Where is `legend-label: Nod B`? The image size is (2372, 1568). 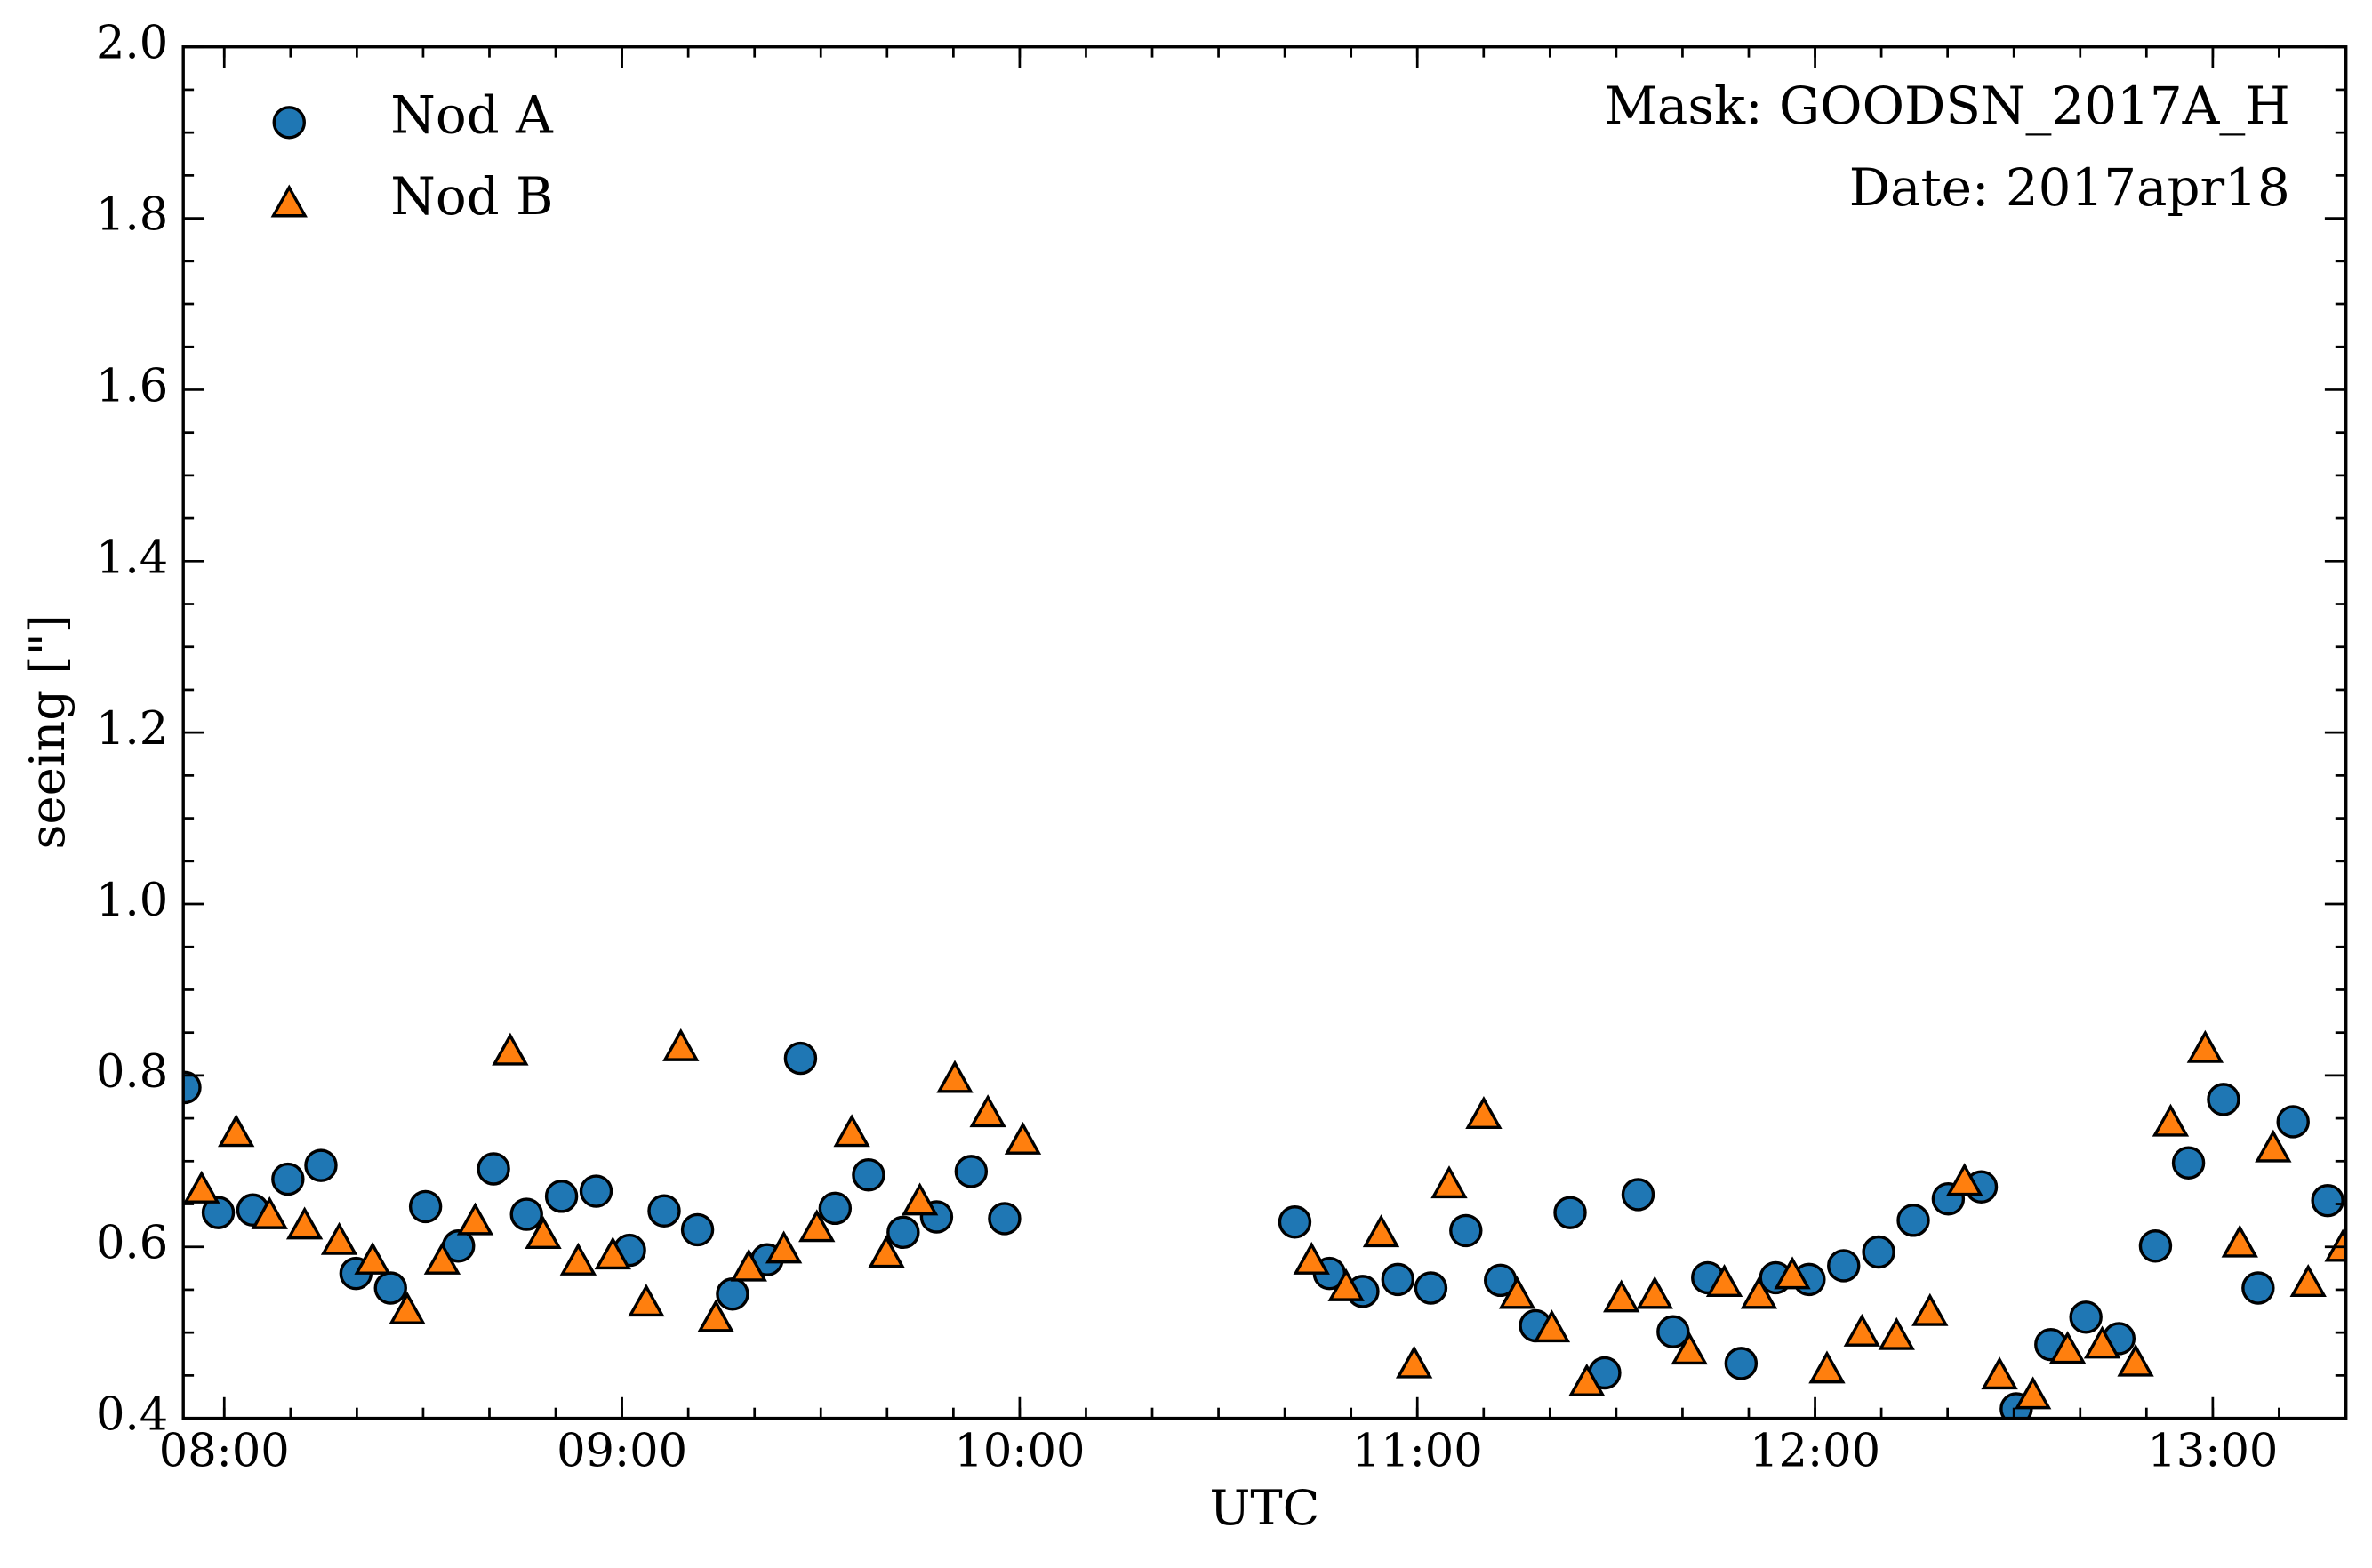
legend-label: Nod B is located at coordinates (471, 196).